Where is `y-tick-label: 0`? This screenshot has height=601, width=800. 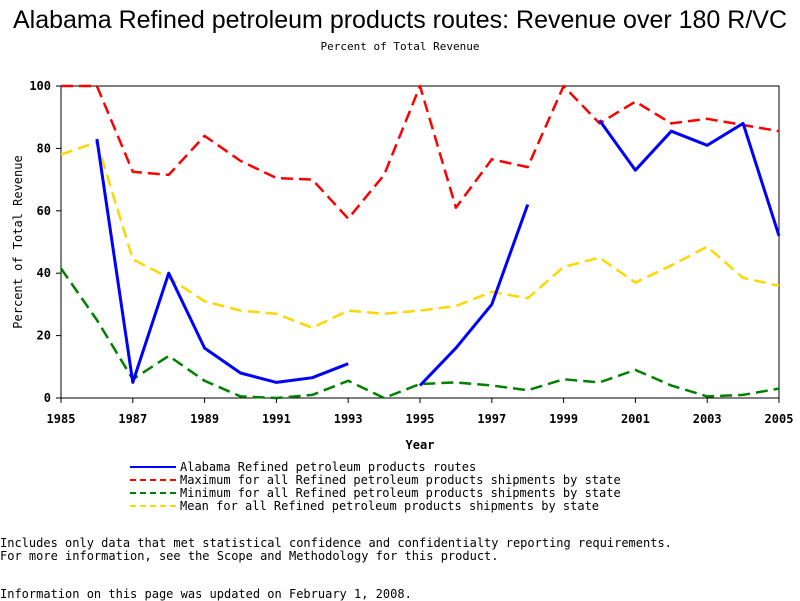 y-tick-label: 0 is located at coordinates (47, 398).